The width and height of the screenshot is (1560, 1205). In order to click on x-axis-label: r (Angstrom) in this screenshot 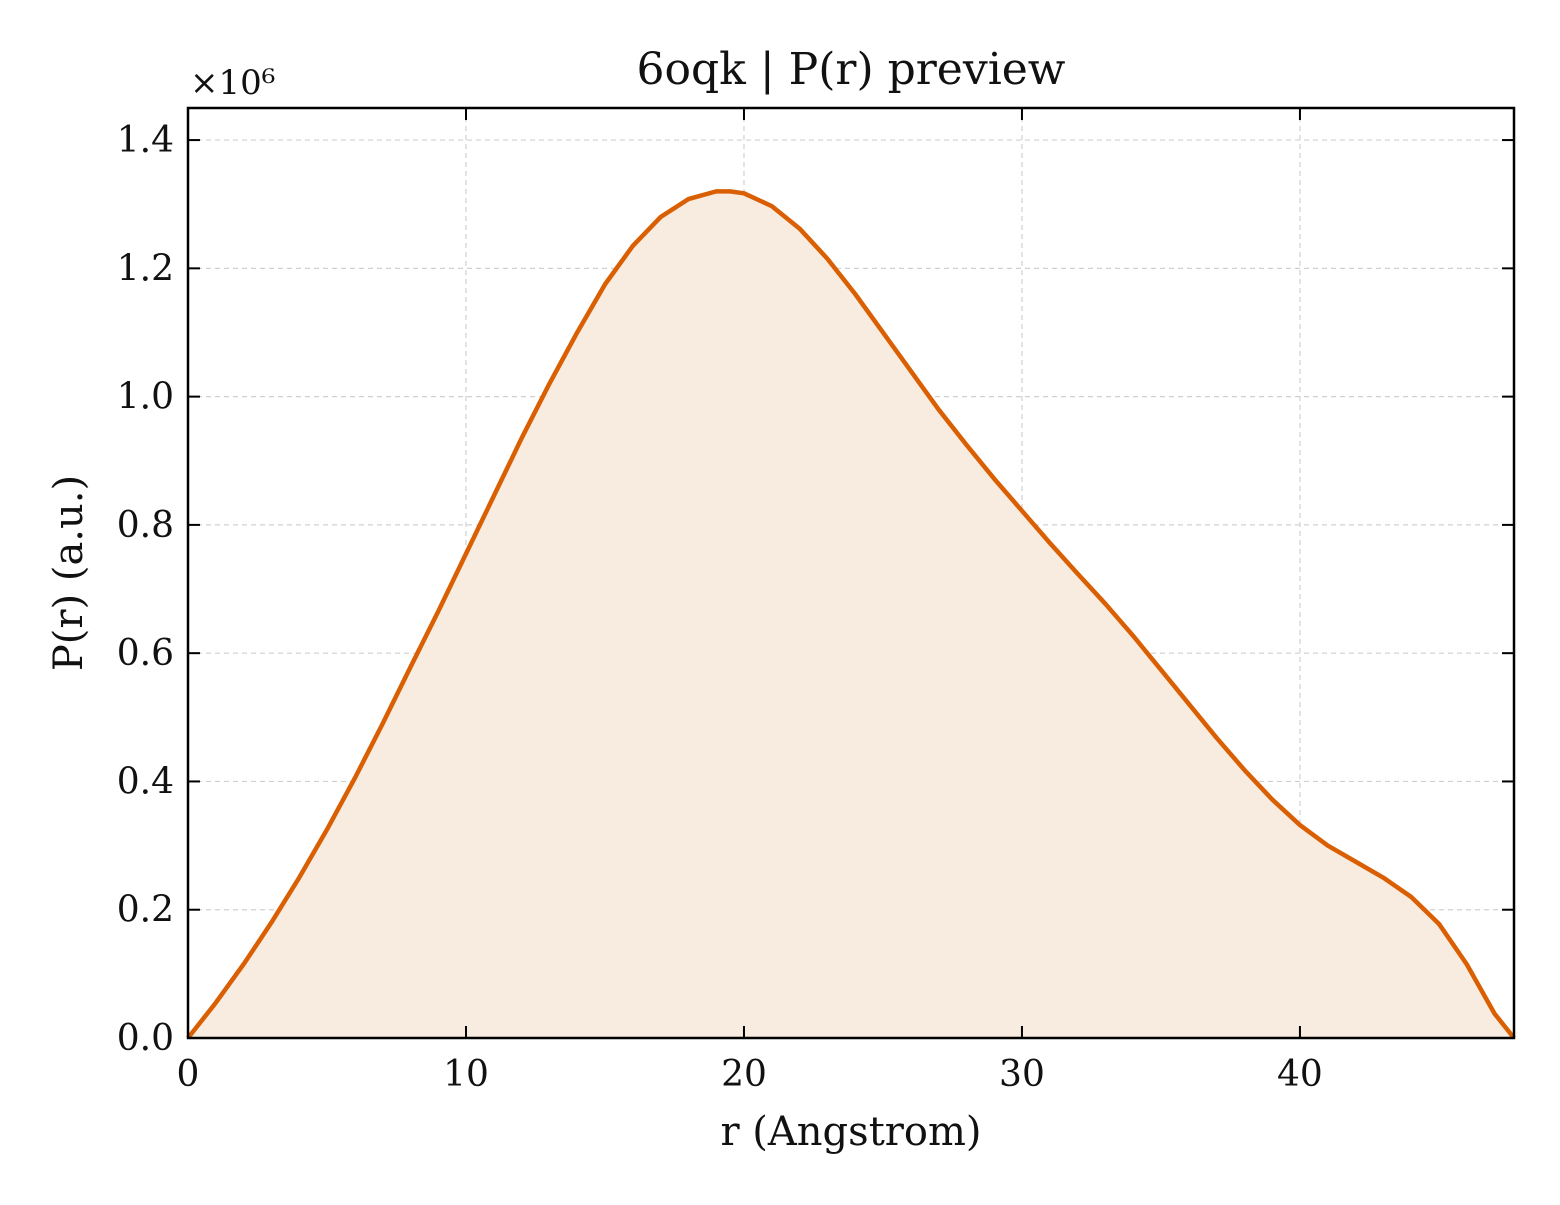, I will do `click(850, 1132)`.